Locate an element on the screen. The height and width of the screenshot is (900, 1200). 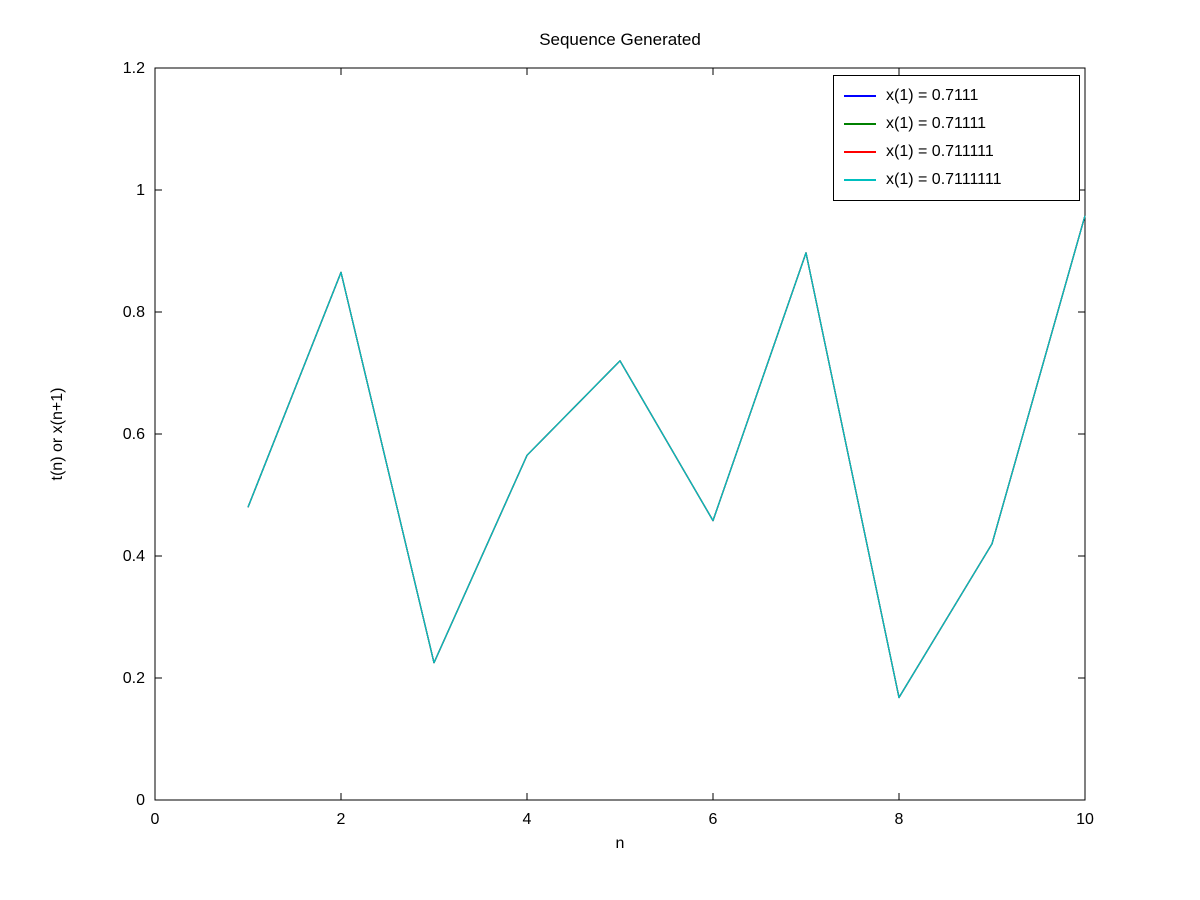
legend-label: x(1) = 0.7111111 is located at coordinates (944, 179).